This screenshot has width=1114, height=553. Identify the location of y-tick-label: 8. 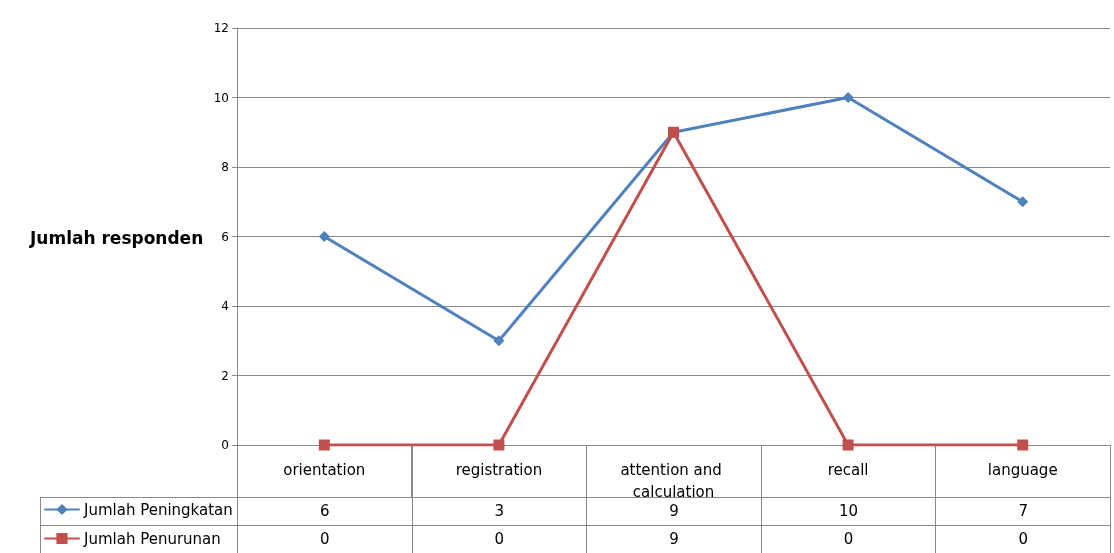
(225, 167).